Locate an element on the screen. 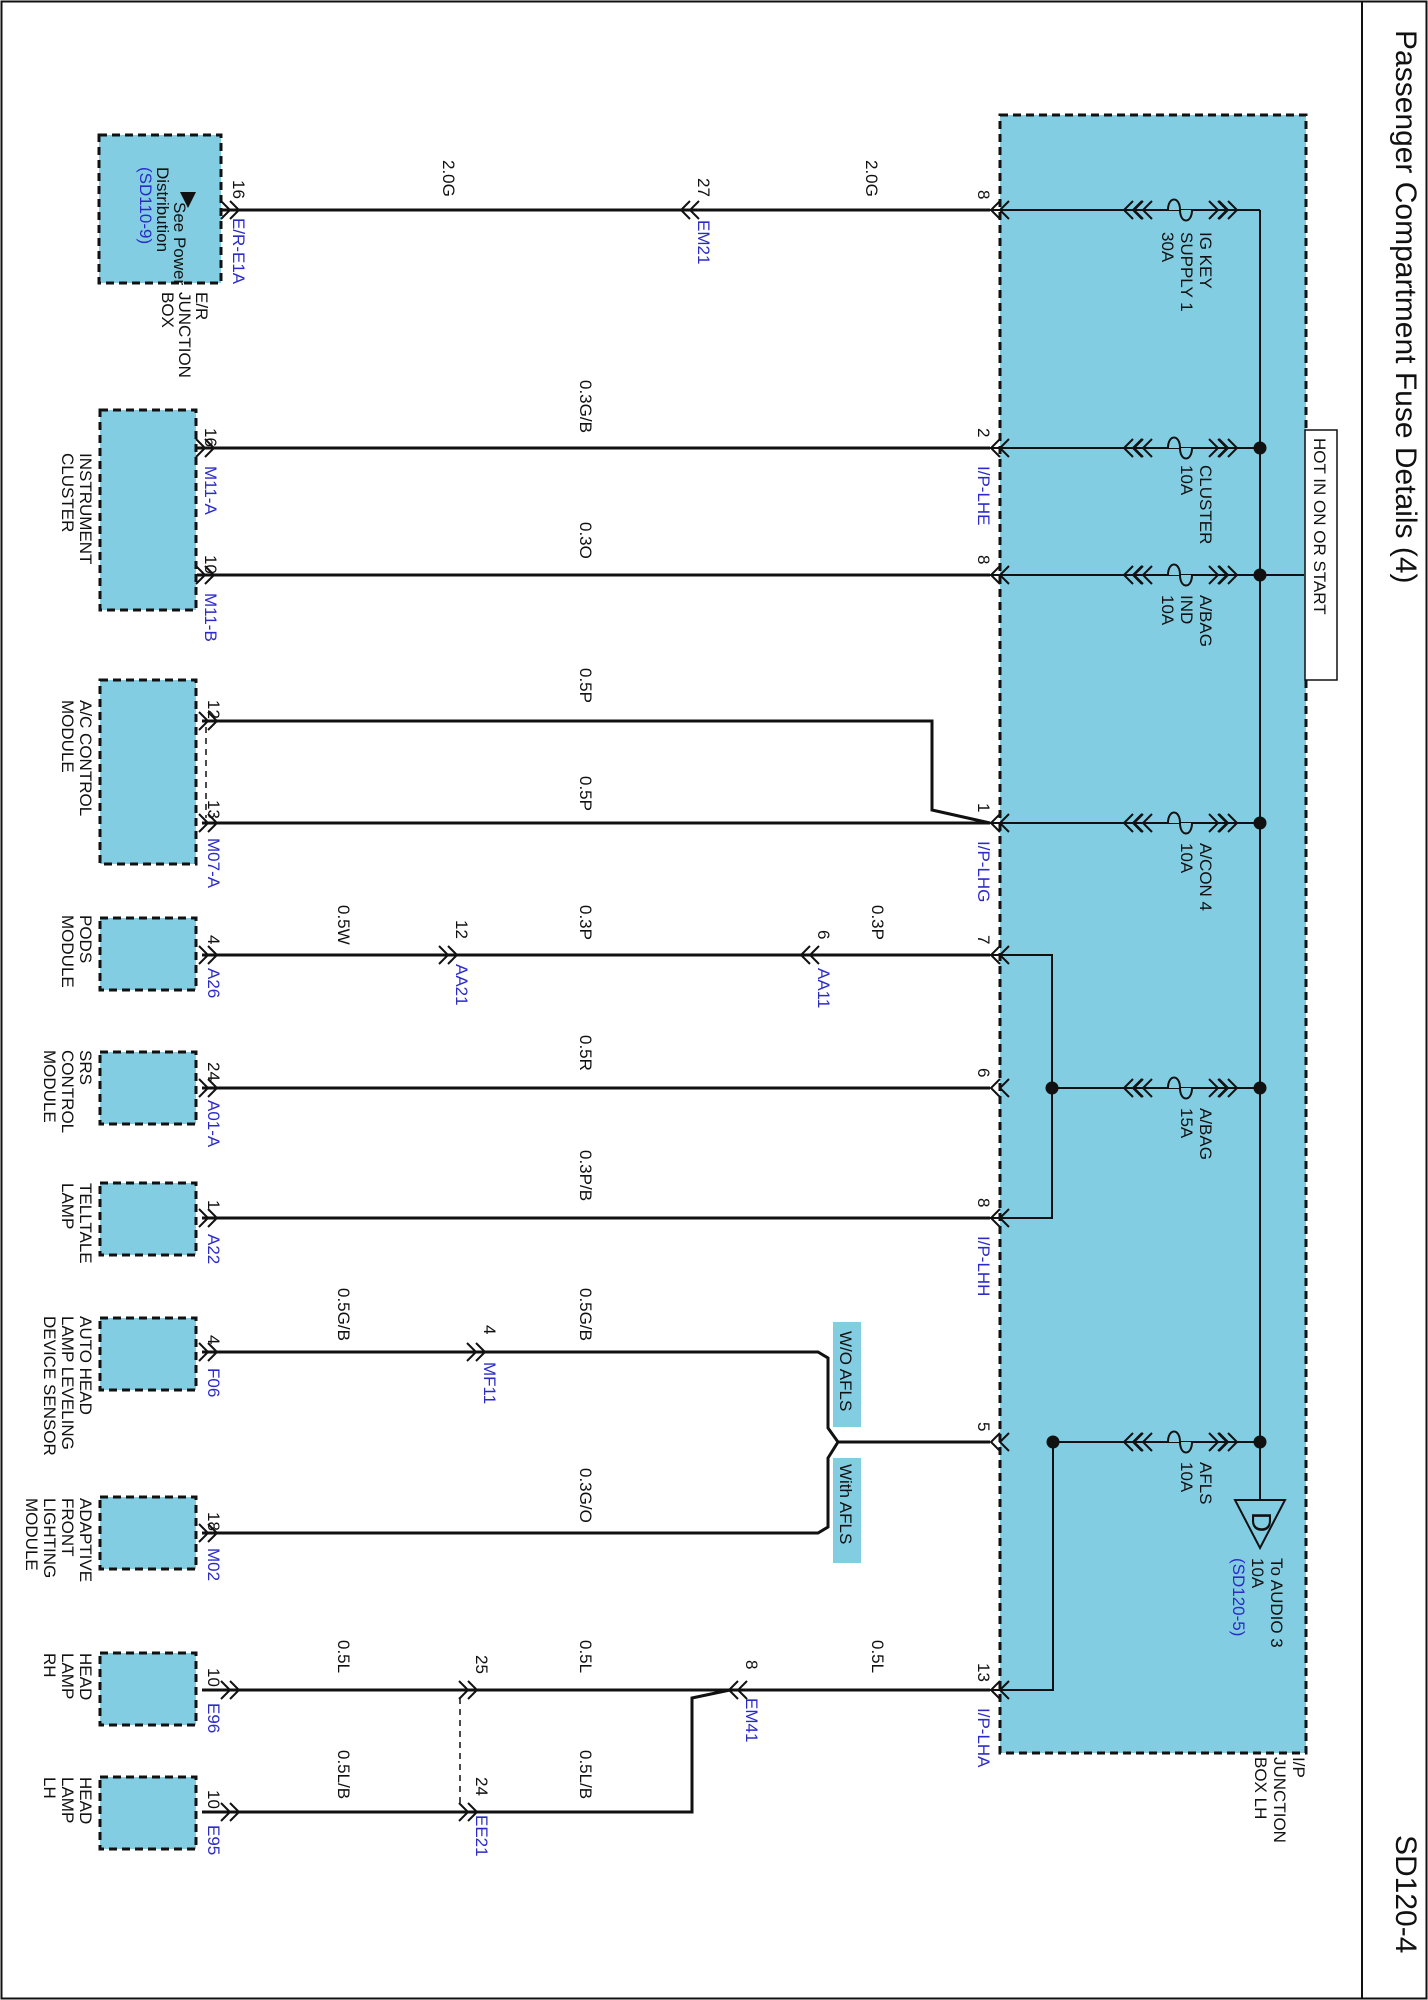 This screenshot has height=2000, width=1428. svg-text: 10 is located at coordinates (213, 1799).